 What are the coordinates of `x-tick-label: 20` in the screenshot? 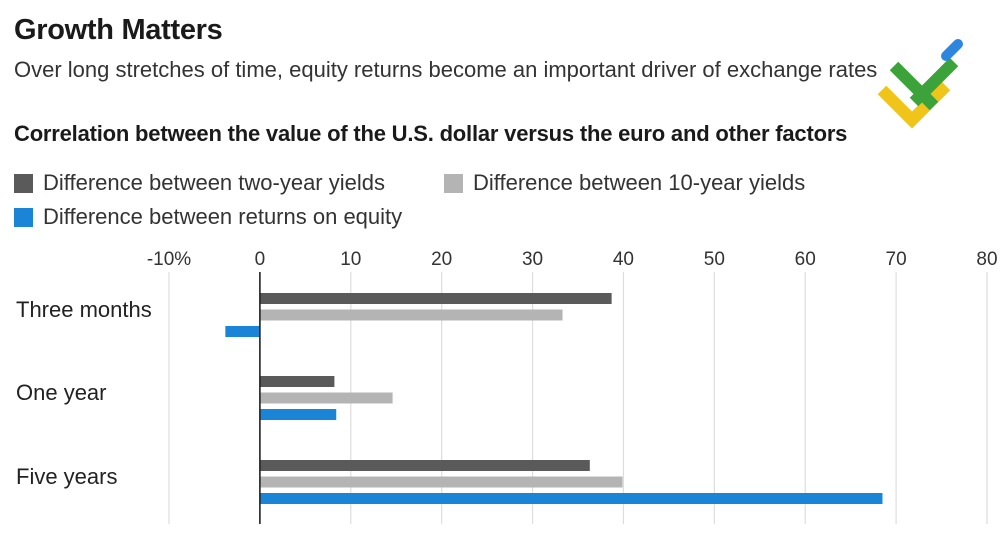 It's located at (441, 259).